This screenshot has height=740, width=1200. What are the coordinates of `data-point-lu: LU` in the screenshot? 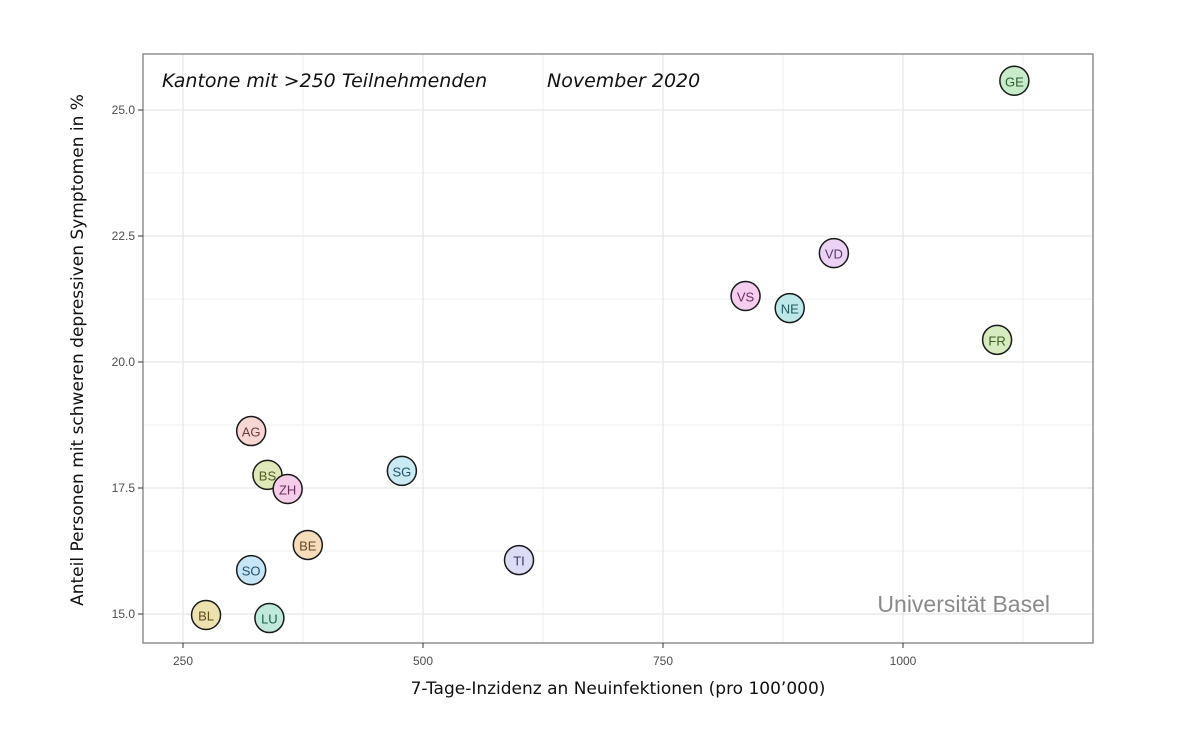 It's located at (269, 618).